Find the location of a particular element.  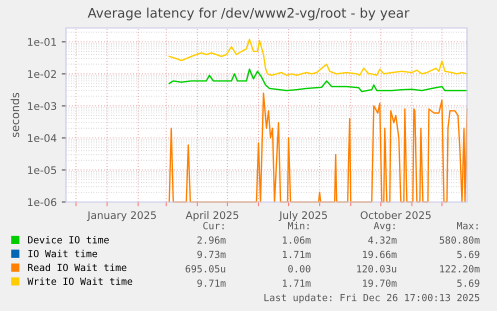

text: 9.71m is located at coordinates (211, 283).